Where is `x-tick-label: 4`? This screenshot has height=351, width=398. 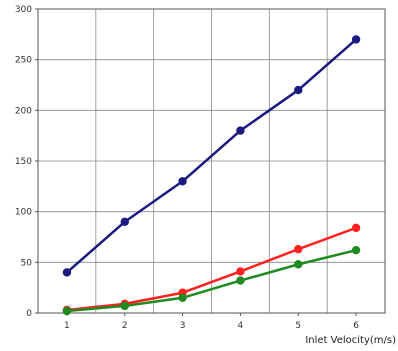
x-tick-label: 4 is located at coordinates (241, 326).